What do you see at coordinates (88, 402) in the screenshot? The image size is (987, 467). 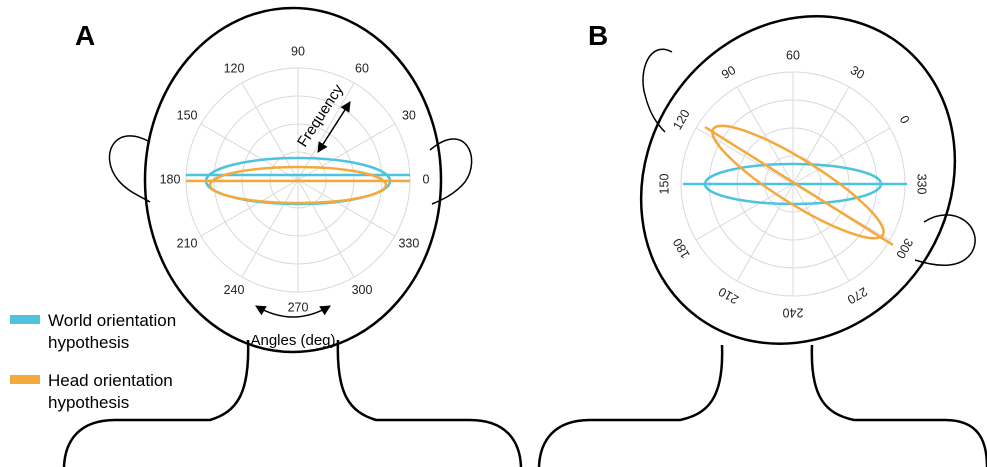 I see `legend-head-line2: hypothesis` at bounding box center [88, 402].